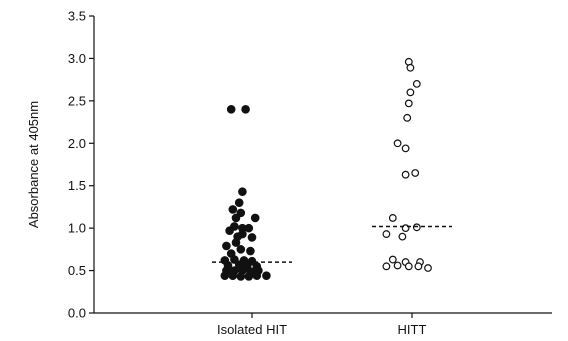 The height and width of the screenshot is (341, 568). Describe the element at coordinates (77, 58) in the screenshot. I see `y-tick-label: 3.0` at that location.